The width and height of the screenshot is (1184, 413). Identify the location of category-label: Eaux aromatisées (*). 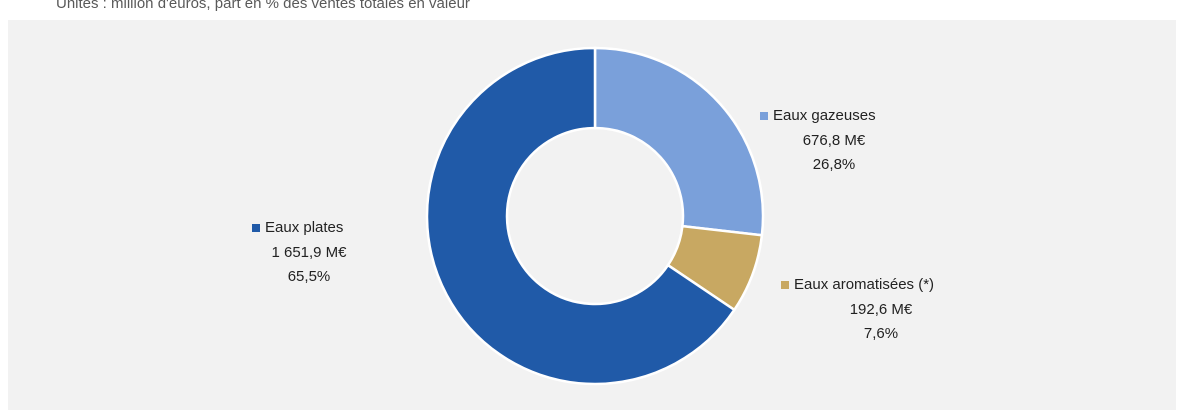
(864, 284).